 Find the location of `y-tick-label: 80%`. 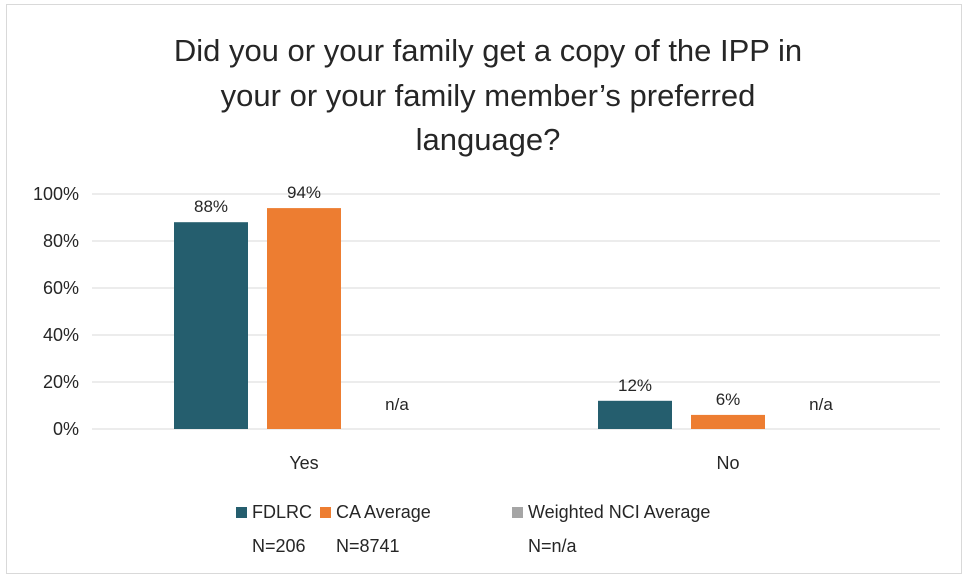

y-tick-label: 80% is located at coordinates (61, 241).